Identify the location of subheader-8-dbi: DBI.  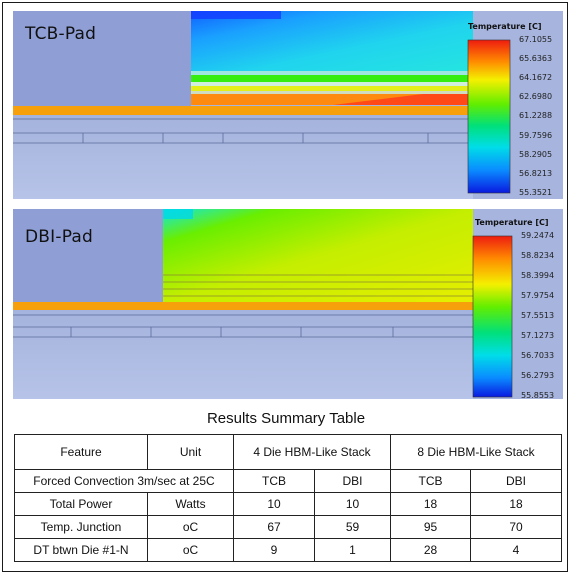
(516, 481).